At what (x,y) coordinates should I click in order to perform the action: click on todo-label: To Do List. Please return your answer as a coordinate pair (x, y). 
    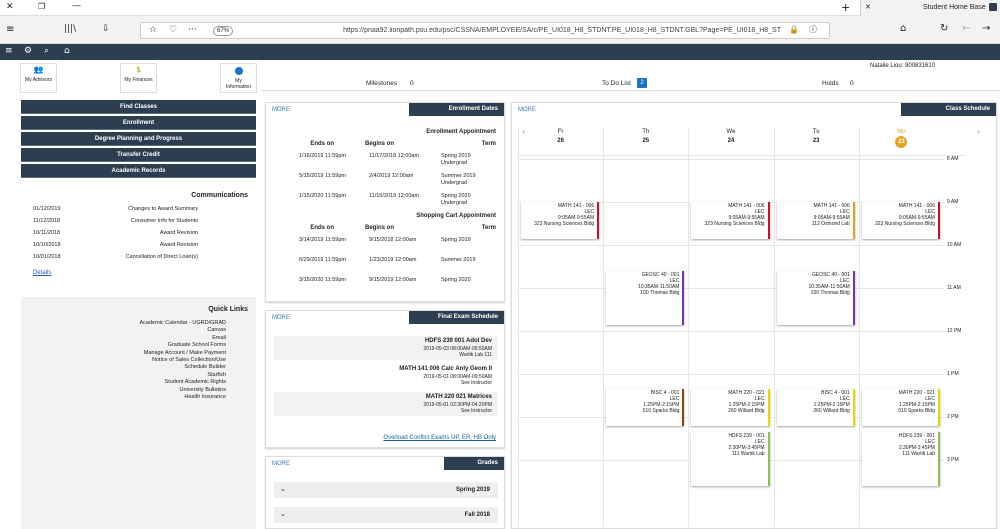
    Looking at the image, I should click on (616, 83).